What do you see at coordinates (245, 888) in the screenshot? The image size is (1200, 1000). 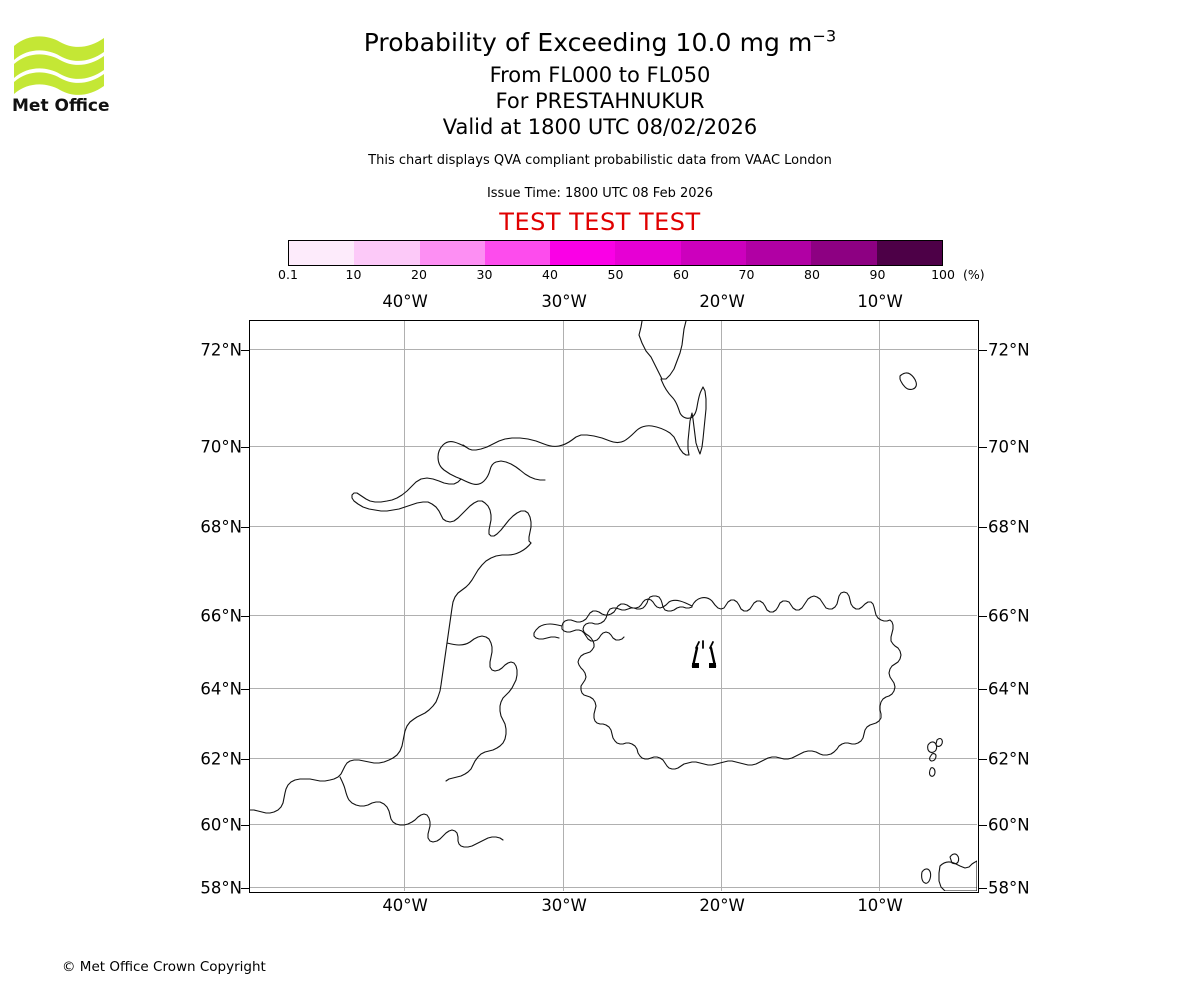 I see `lat-tick-left-58°N` at bounding box center [245, 888].